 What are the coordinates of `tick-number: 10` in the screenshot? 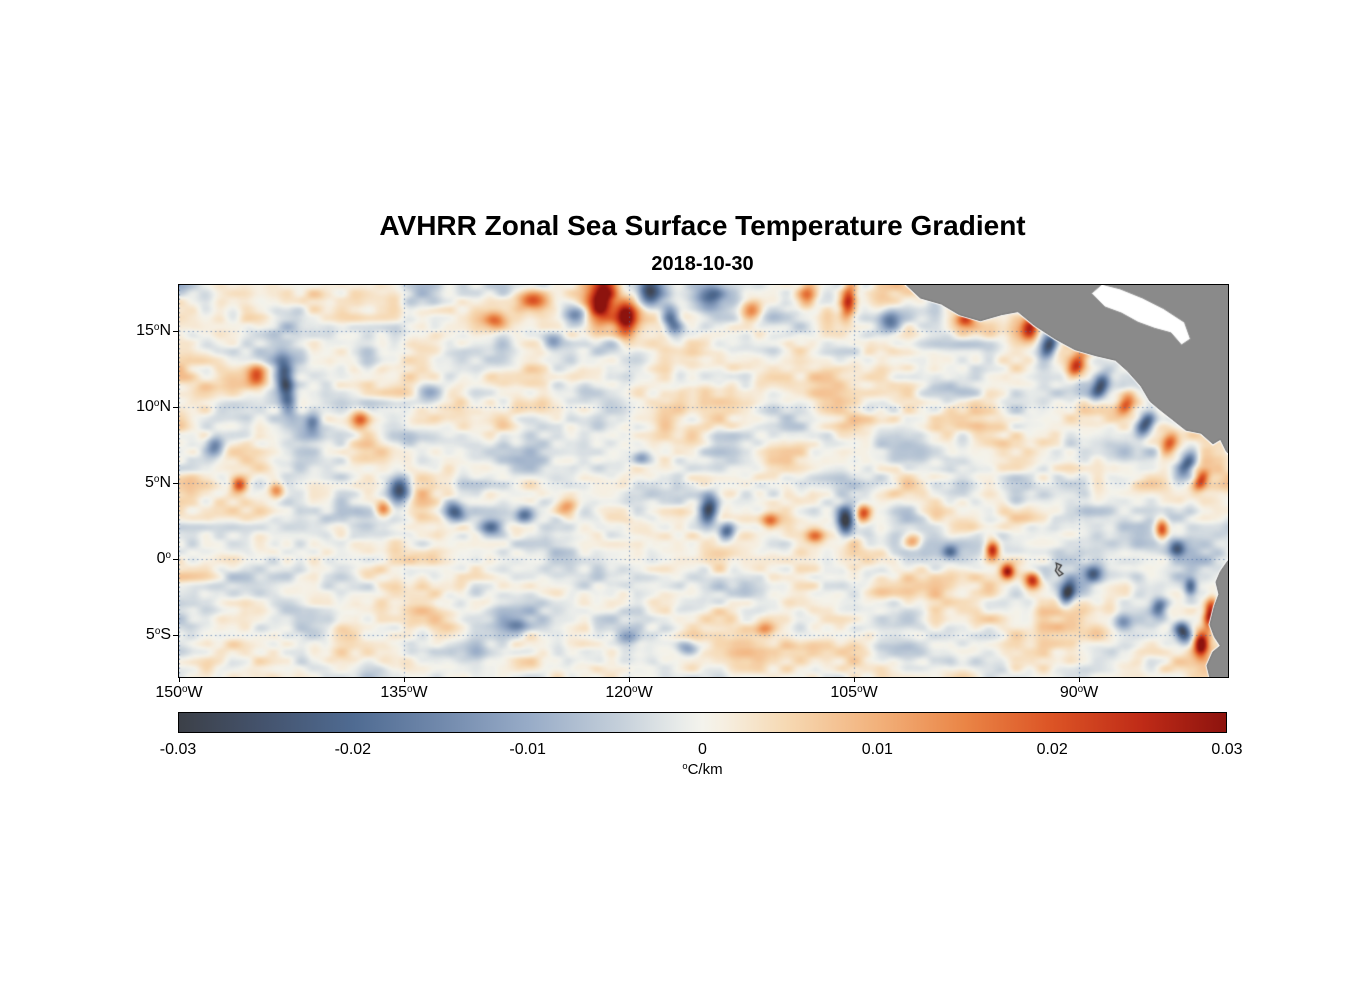 It's located at (145, 407).